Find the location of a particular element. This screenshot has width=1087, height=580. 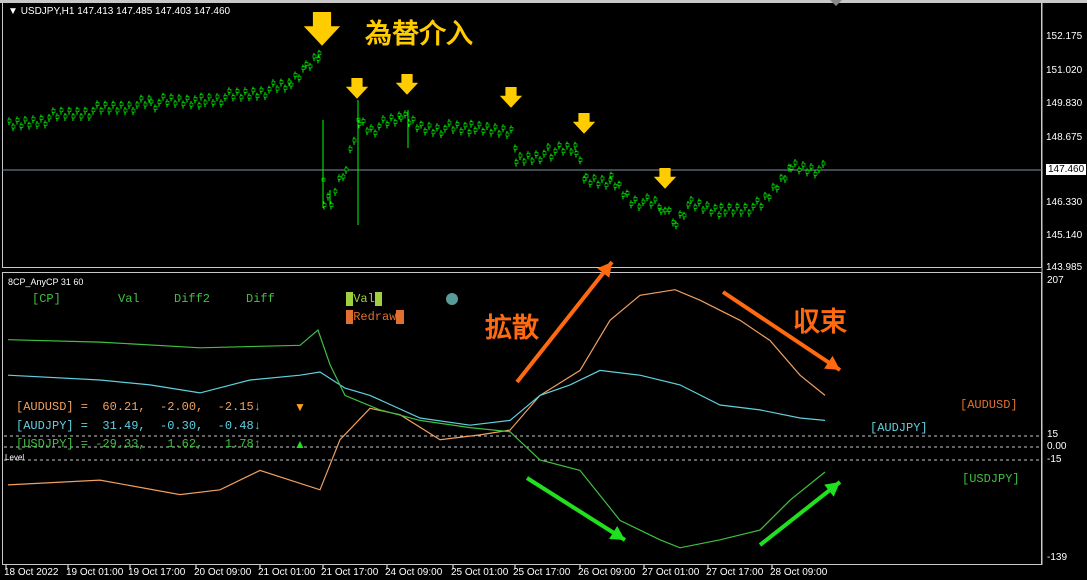

time-axis-label: 25 Oct 01:00 is located at coordinates (480, 572).